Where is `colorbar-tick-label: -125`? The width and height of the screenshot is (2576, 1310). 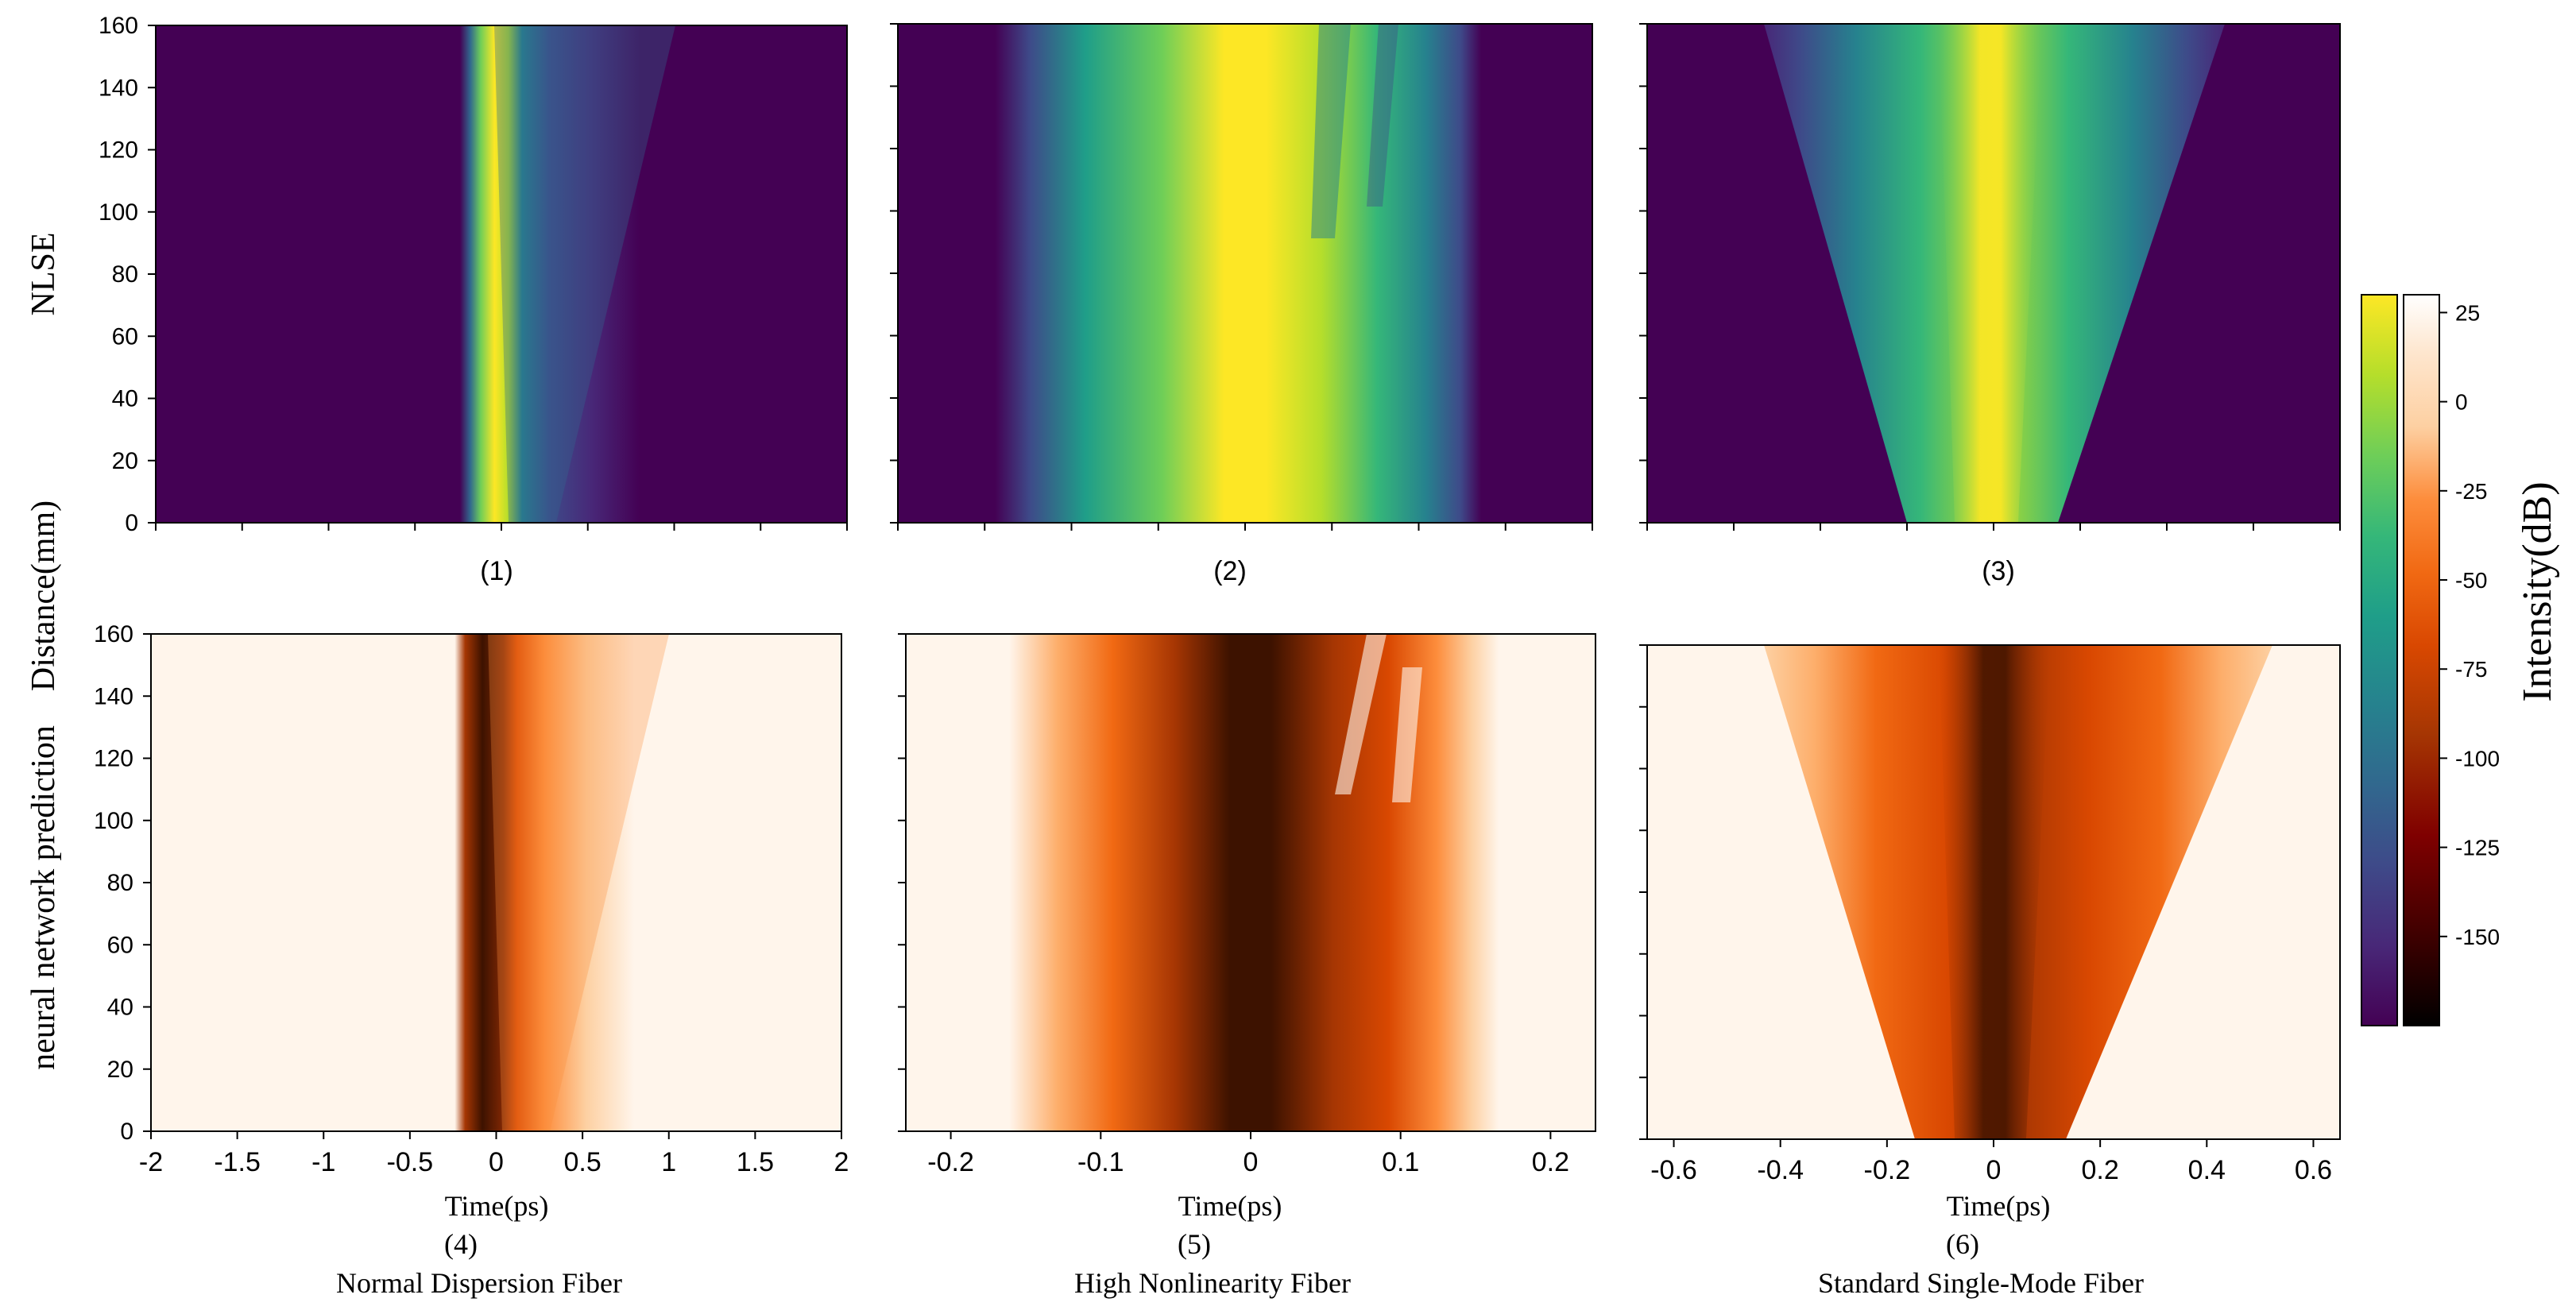 colorbar-tick-label: -125 is located at coordinates (2477, 848).